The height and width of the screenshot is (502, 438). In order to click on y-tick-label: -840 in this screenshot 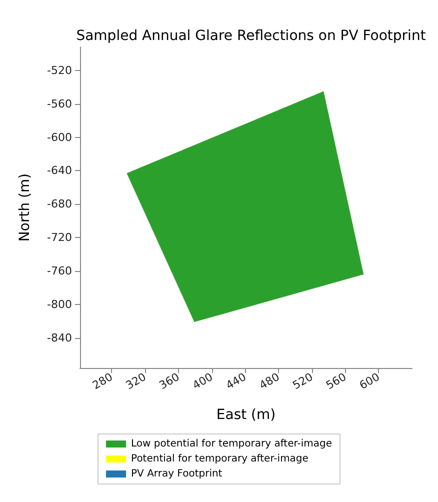, I will do `click(59, 337)`.